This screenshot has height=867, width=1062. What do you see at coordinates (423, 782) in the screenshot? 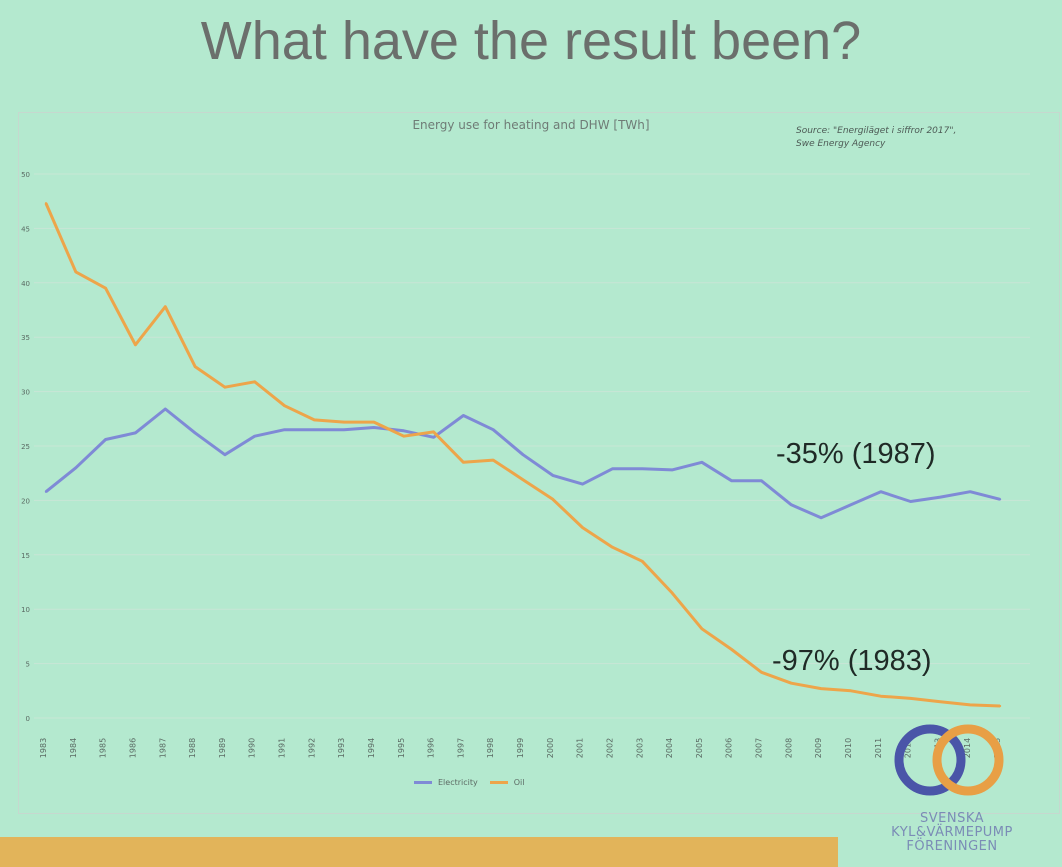
I see `legend-swatch-electricity` at bounding box center [423, 782].